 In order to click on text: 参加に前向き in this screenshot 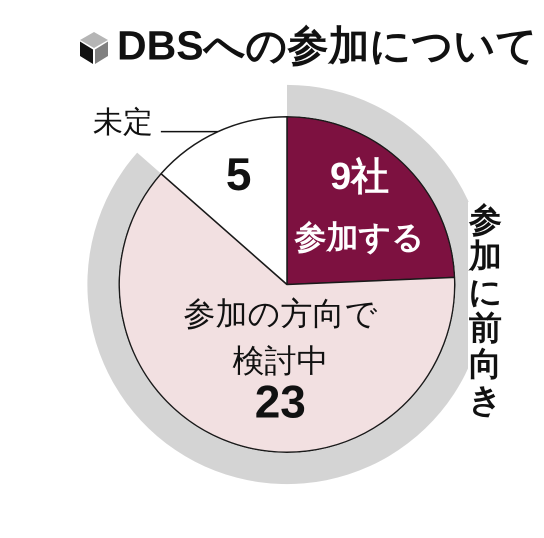, I will do `click(486, 309)`.